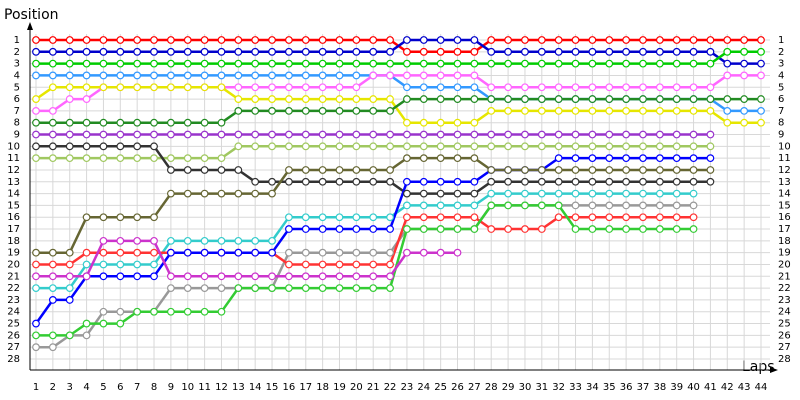 The height and width of the screenshot is (400, 800). I want to click on y-tick-label-right: 26, so click(784, 335).